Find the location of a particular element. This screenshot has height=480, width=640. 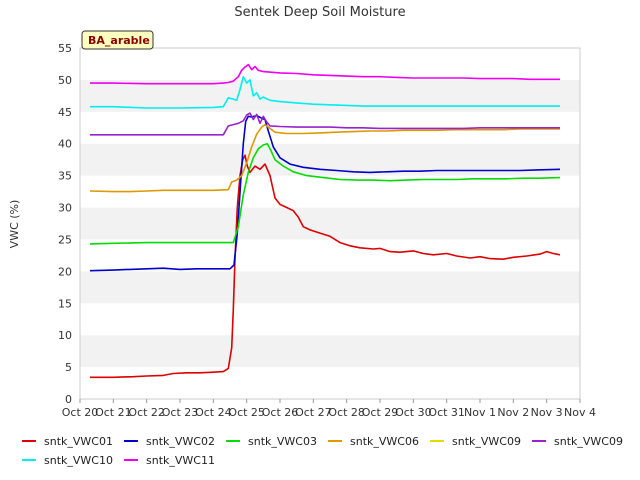

legend-label: sntk_VWC03 is located at coordinates (282, 441).